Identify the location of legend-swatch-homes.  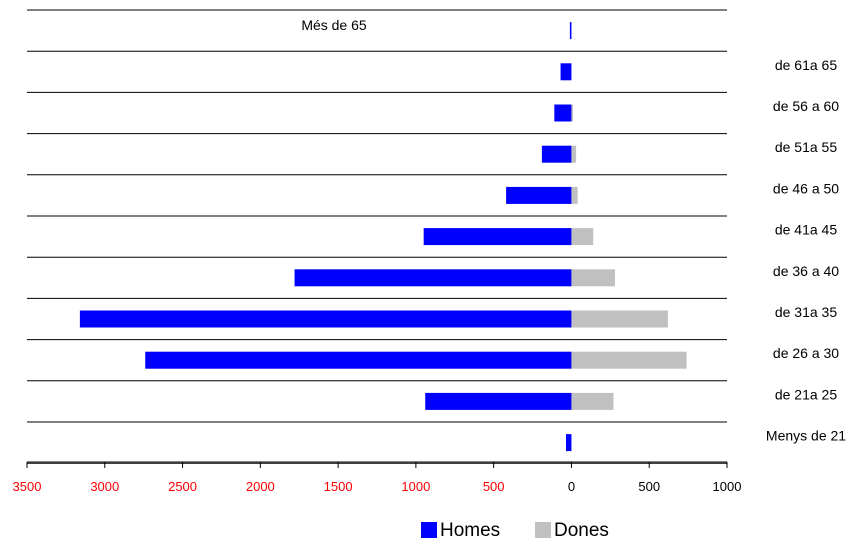
(429, 530).